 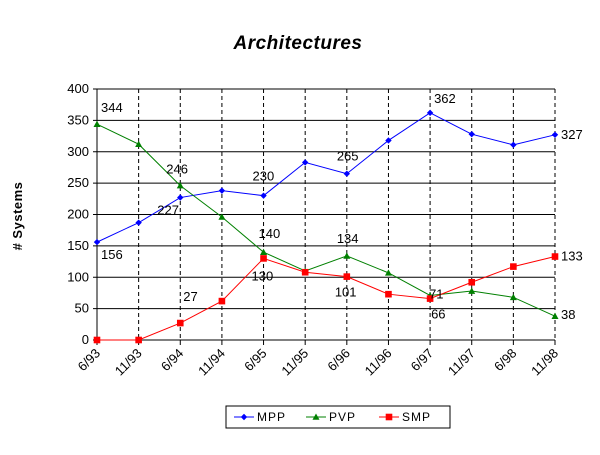 What do you see at coordinates (128, 362) in the screenshot?
I see `x-tick-label: 11/93` at bounding box center [128, 362].